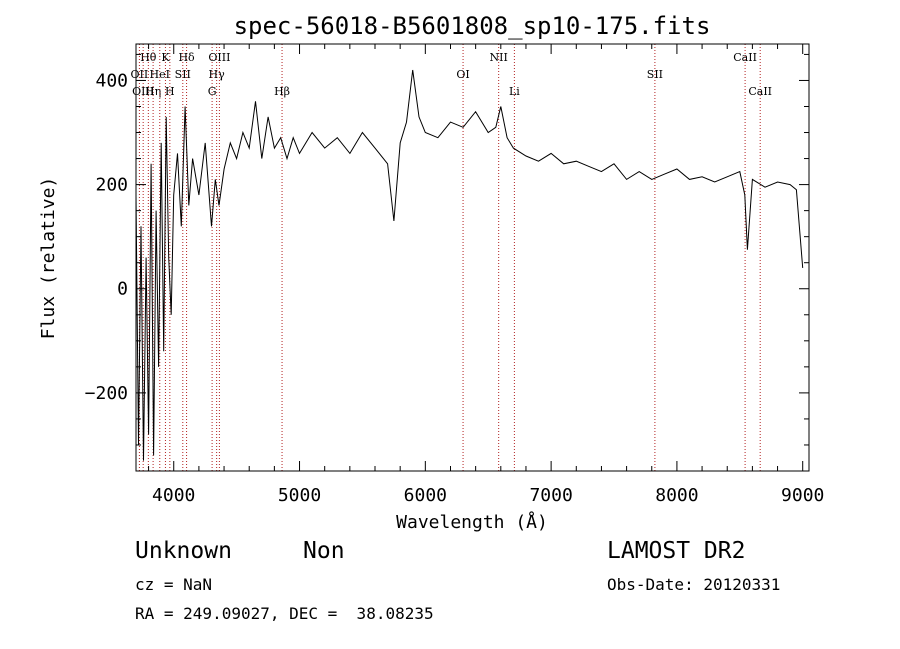  What do you see at coordinates (122, 289) in the screenshot?
I see `y-tick-label-0: 0` at bounding box center [122, 289].